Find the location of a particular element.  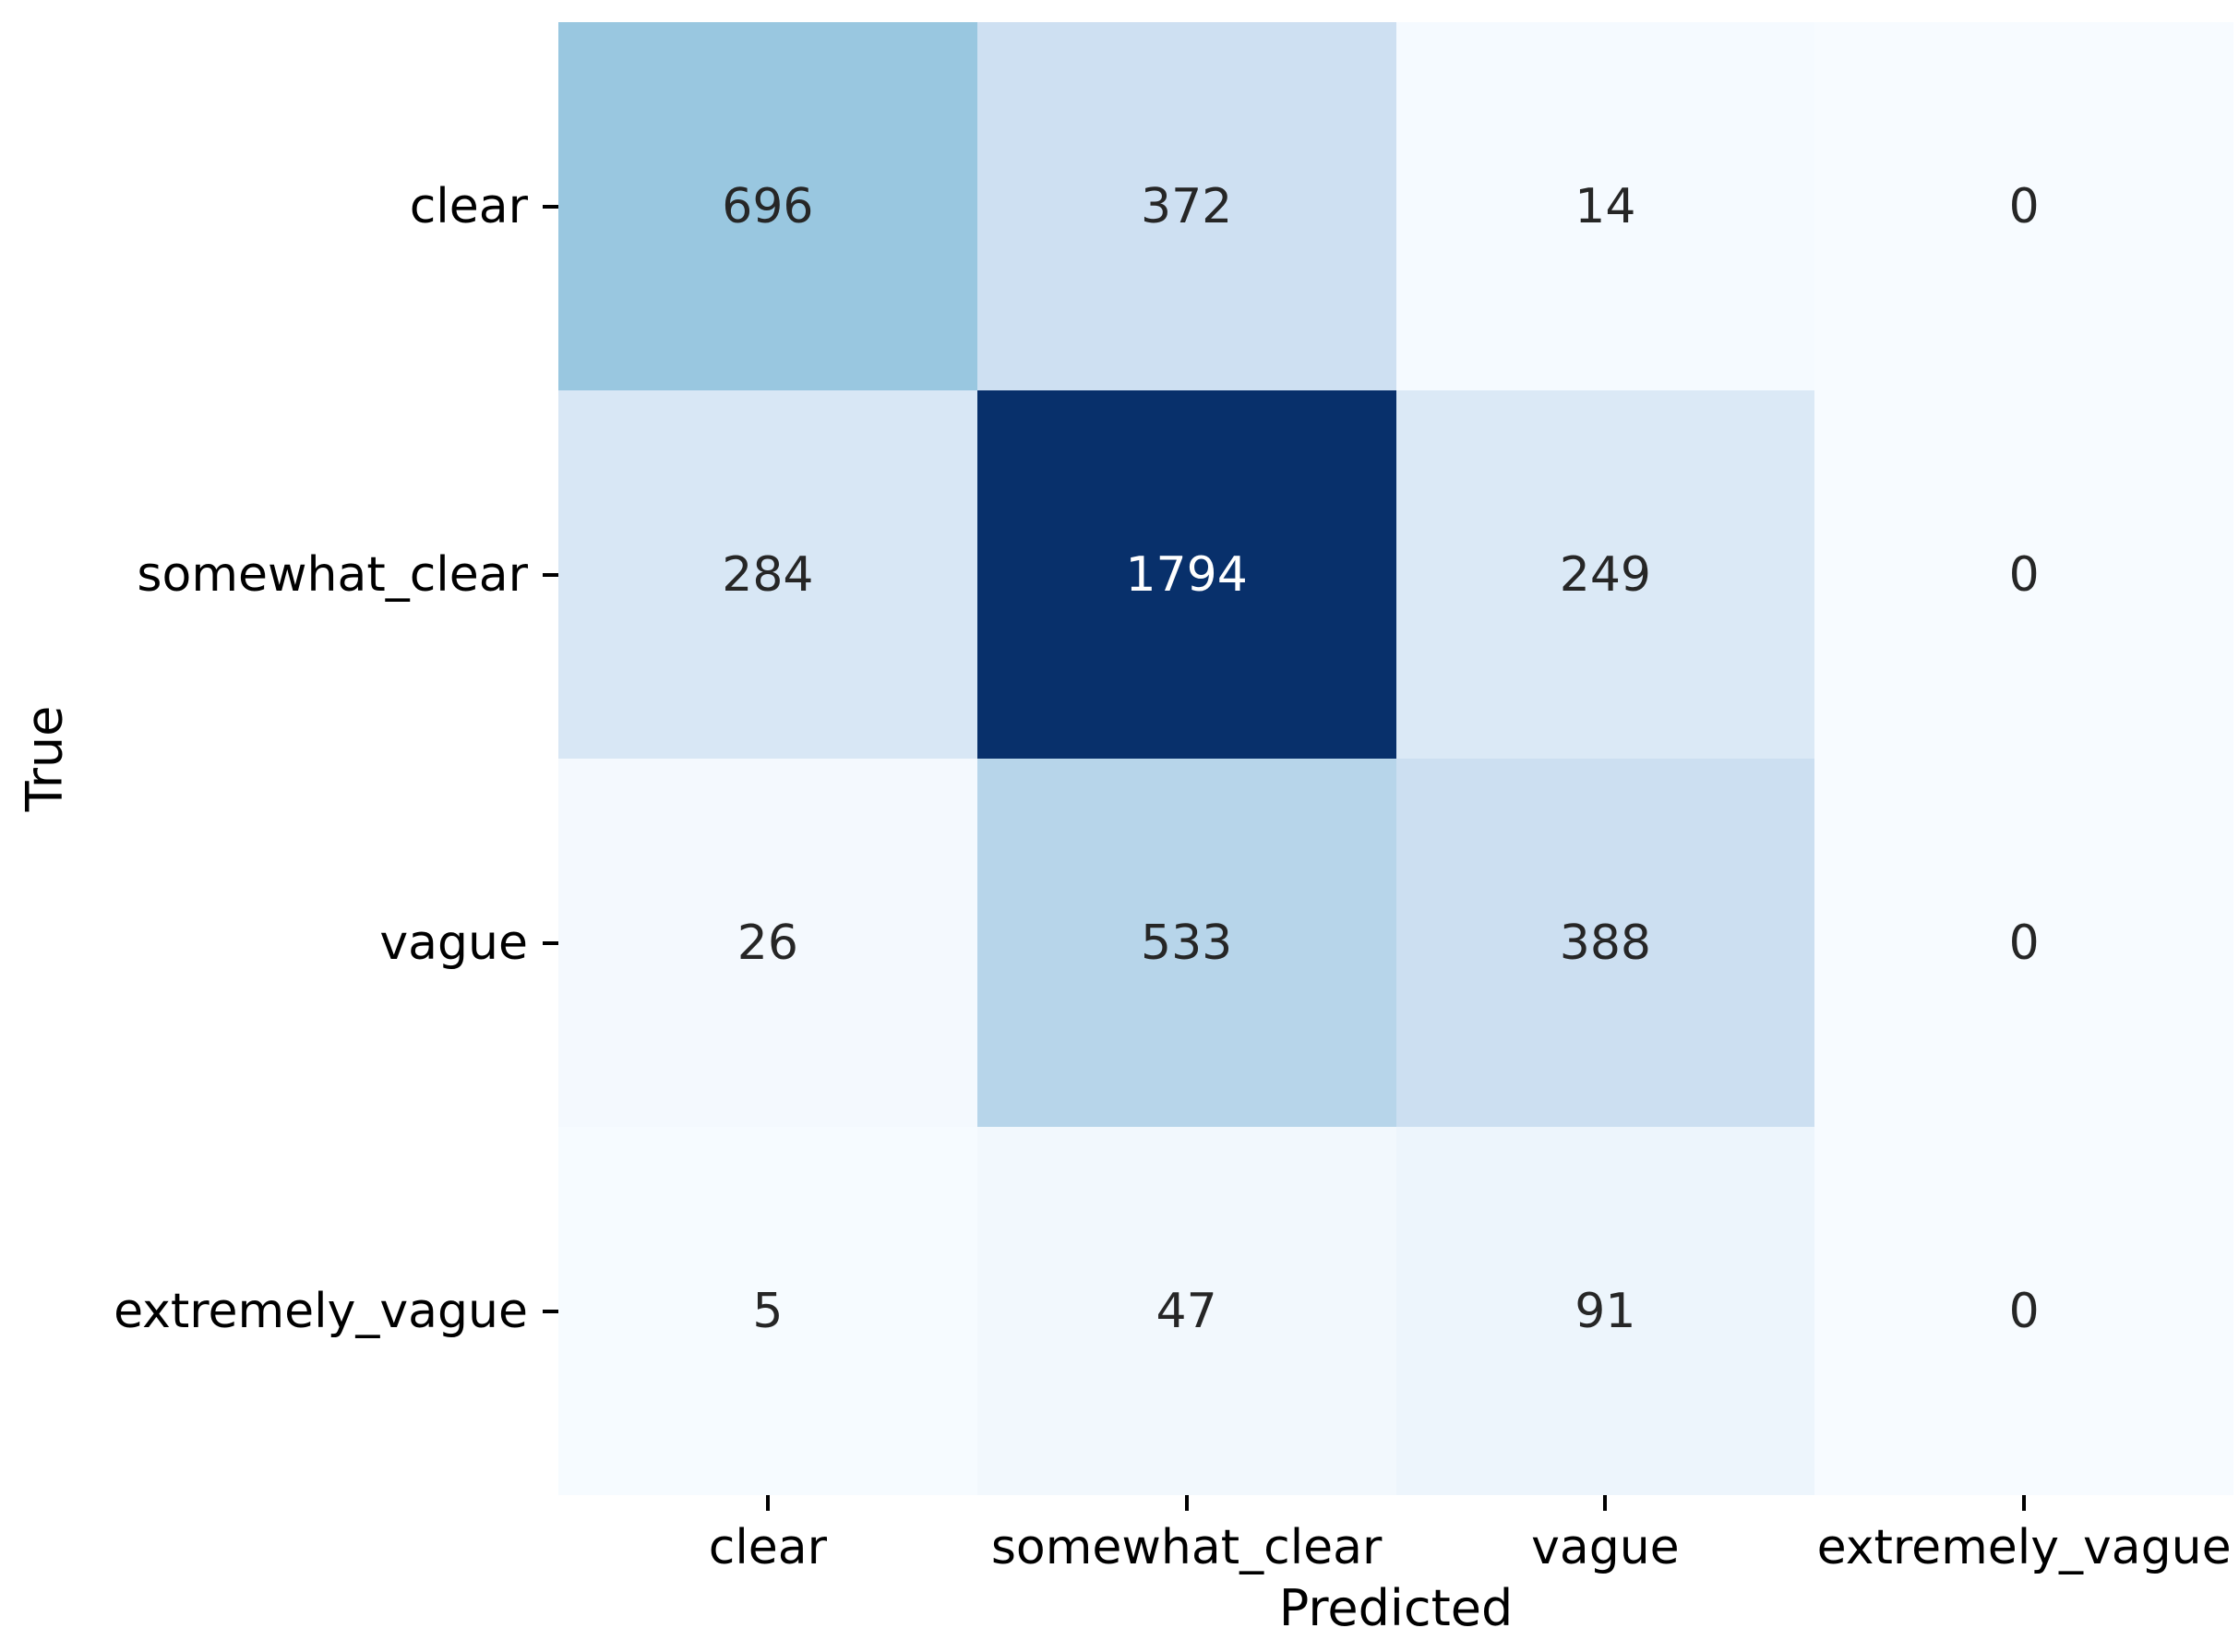

x-tick-col: extremely_vague is located at coordinates (2023, 1534).